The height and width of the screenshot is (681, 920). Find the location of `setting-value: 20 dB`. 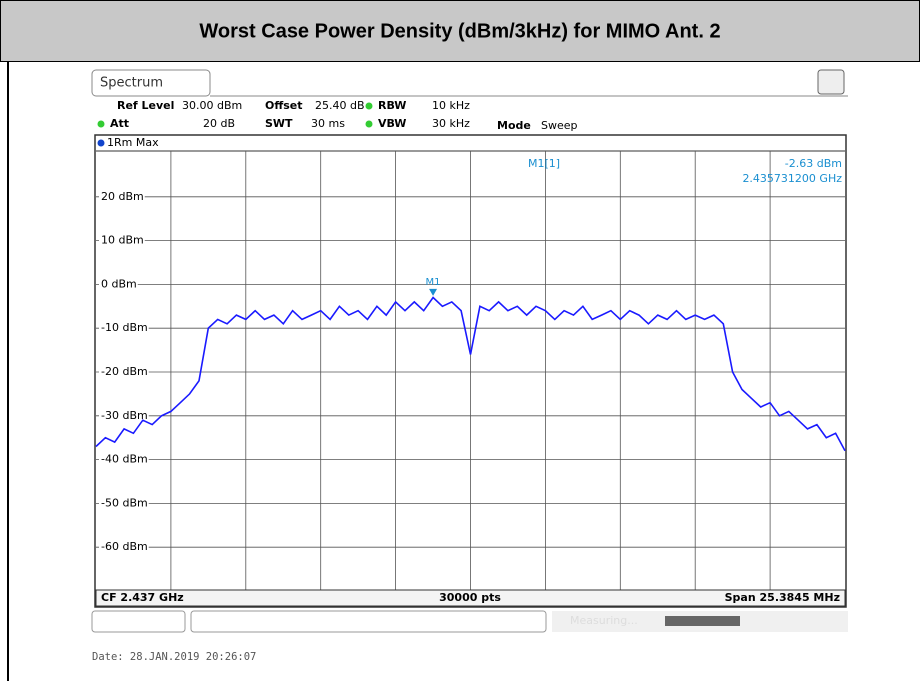

setting-value: 20 dB is located at coordinates (219, 123).